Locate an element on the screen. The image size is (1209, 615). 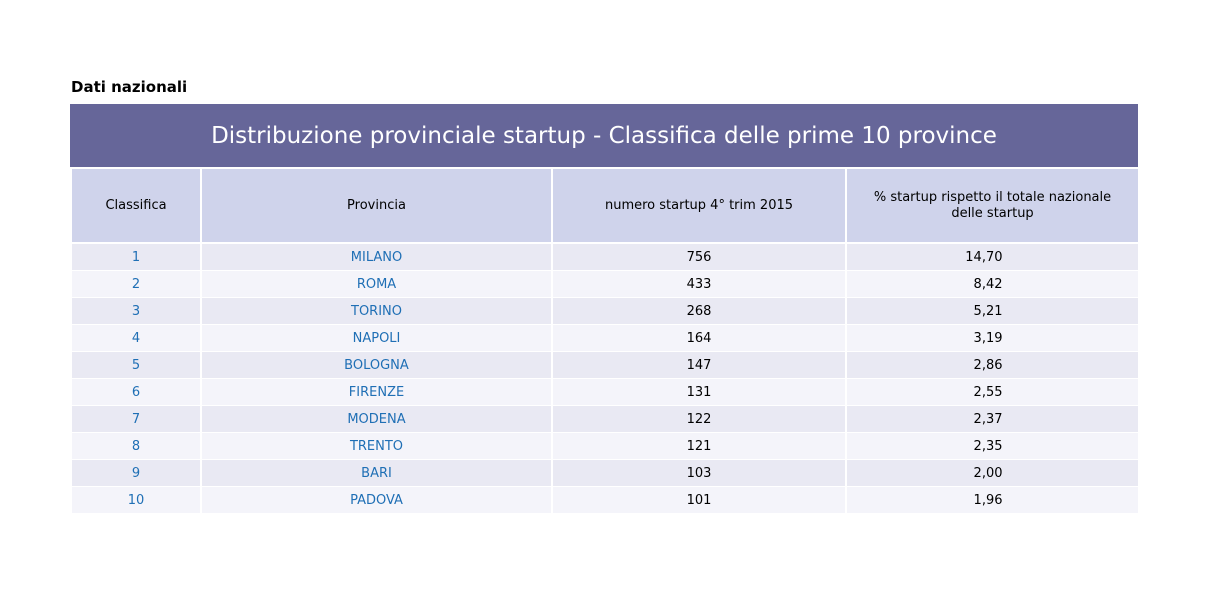
percentage-value: 2,37 is located at coordinates (988, 419).